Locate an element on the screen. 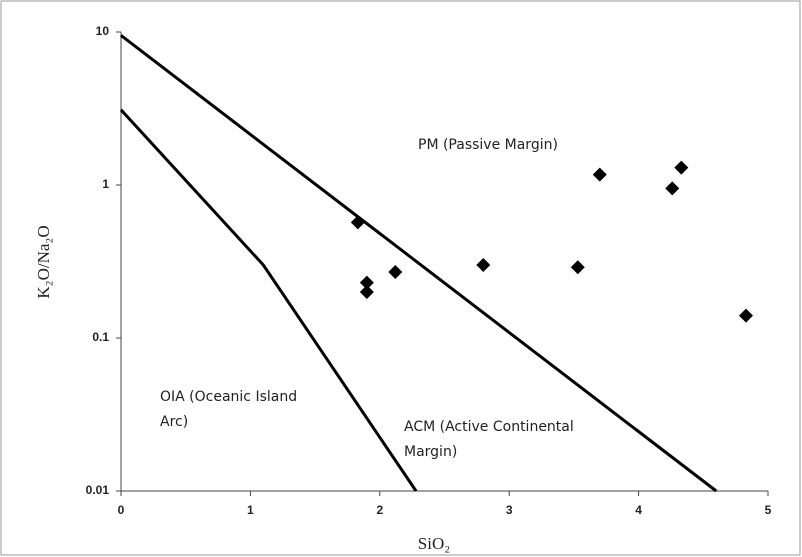  x-tick-label: 5 is located at coordinates (768, 510).